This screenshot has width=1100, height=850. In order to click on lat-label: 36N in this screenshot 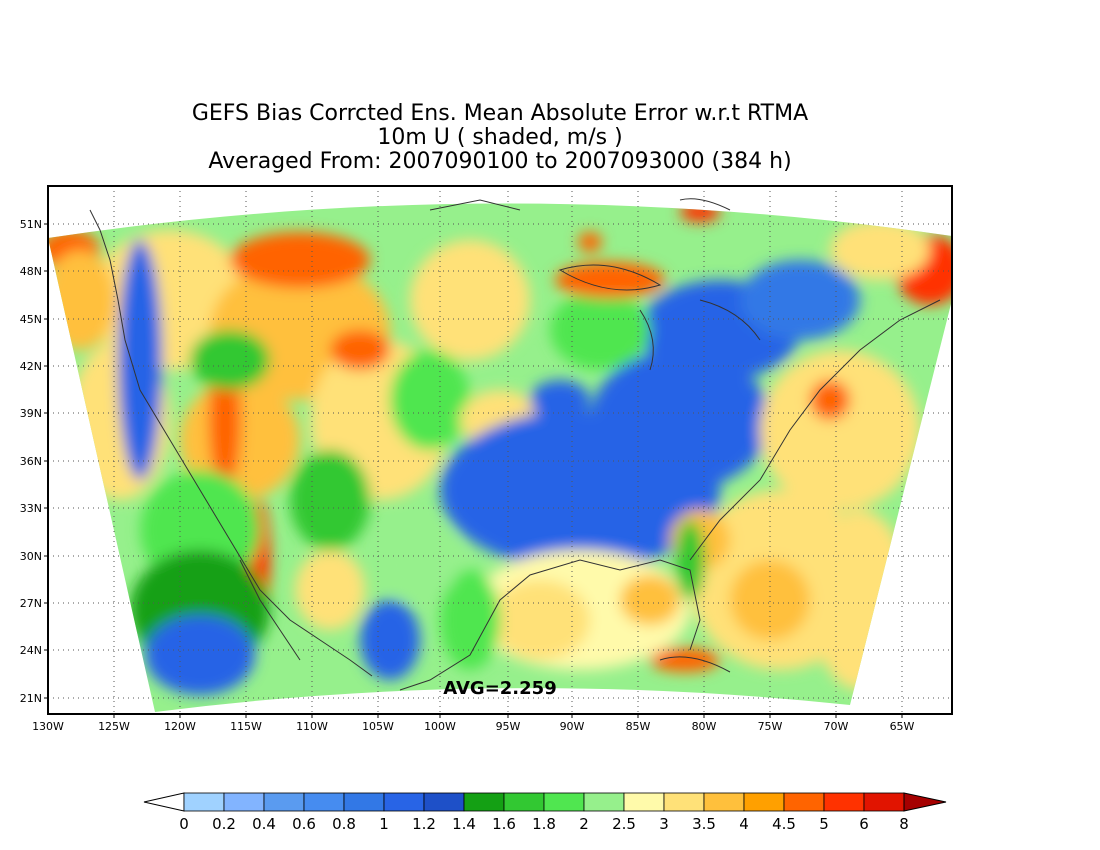, I will do `click(31, 461)`.